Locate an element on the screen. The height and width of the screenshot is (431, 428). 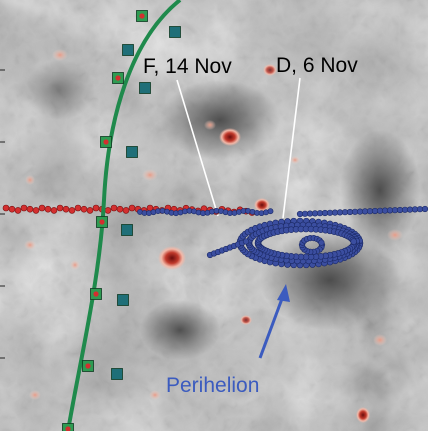
pointer-lines is located at coordinates (238, 148).